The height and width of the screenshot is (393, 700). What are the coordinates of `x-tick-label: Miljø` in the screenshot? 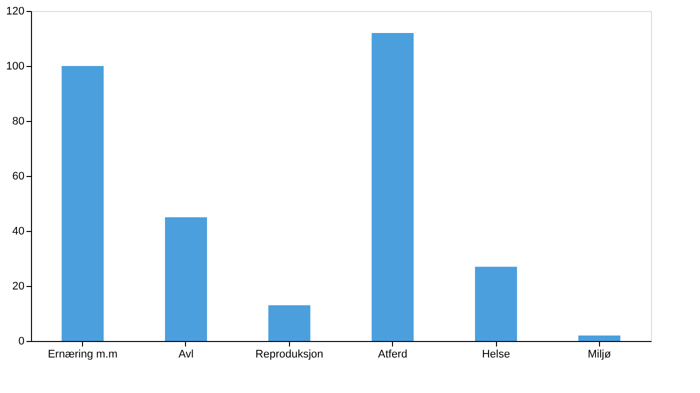 It's located at (600, 354).